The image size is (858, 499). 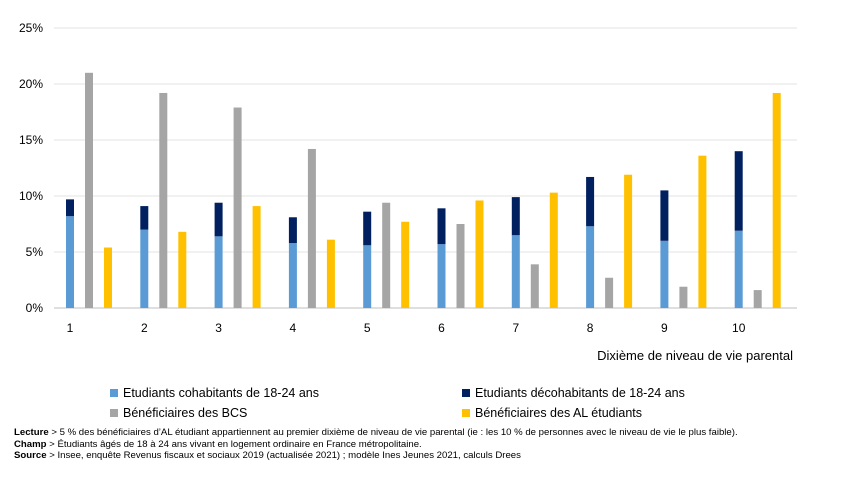 What do you see at coordinates (30, 444) in the screenshot?
I see `note-label: Champ` at bounding box center [30, 444].